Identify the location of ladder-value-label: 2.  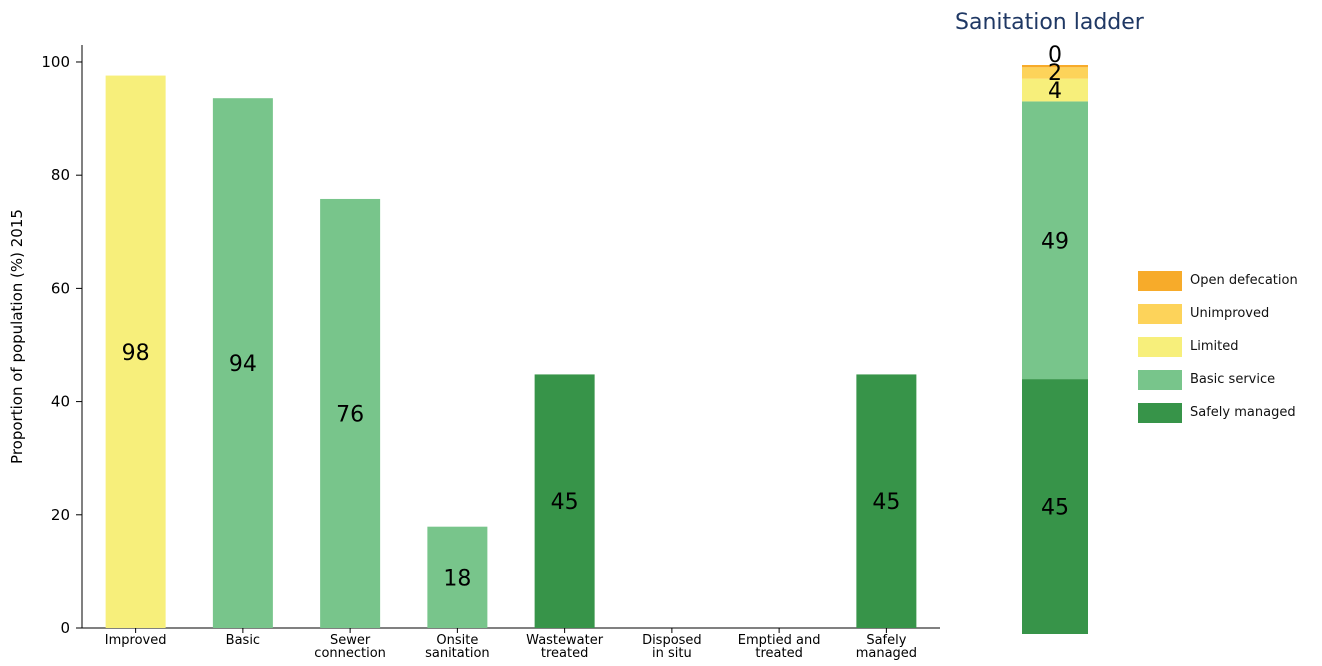
(1055, 73).